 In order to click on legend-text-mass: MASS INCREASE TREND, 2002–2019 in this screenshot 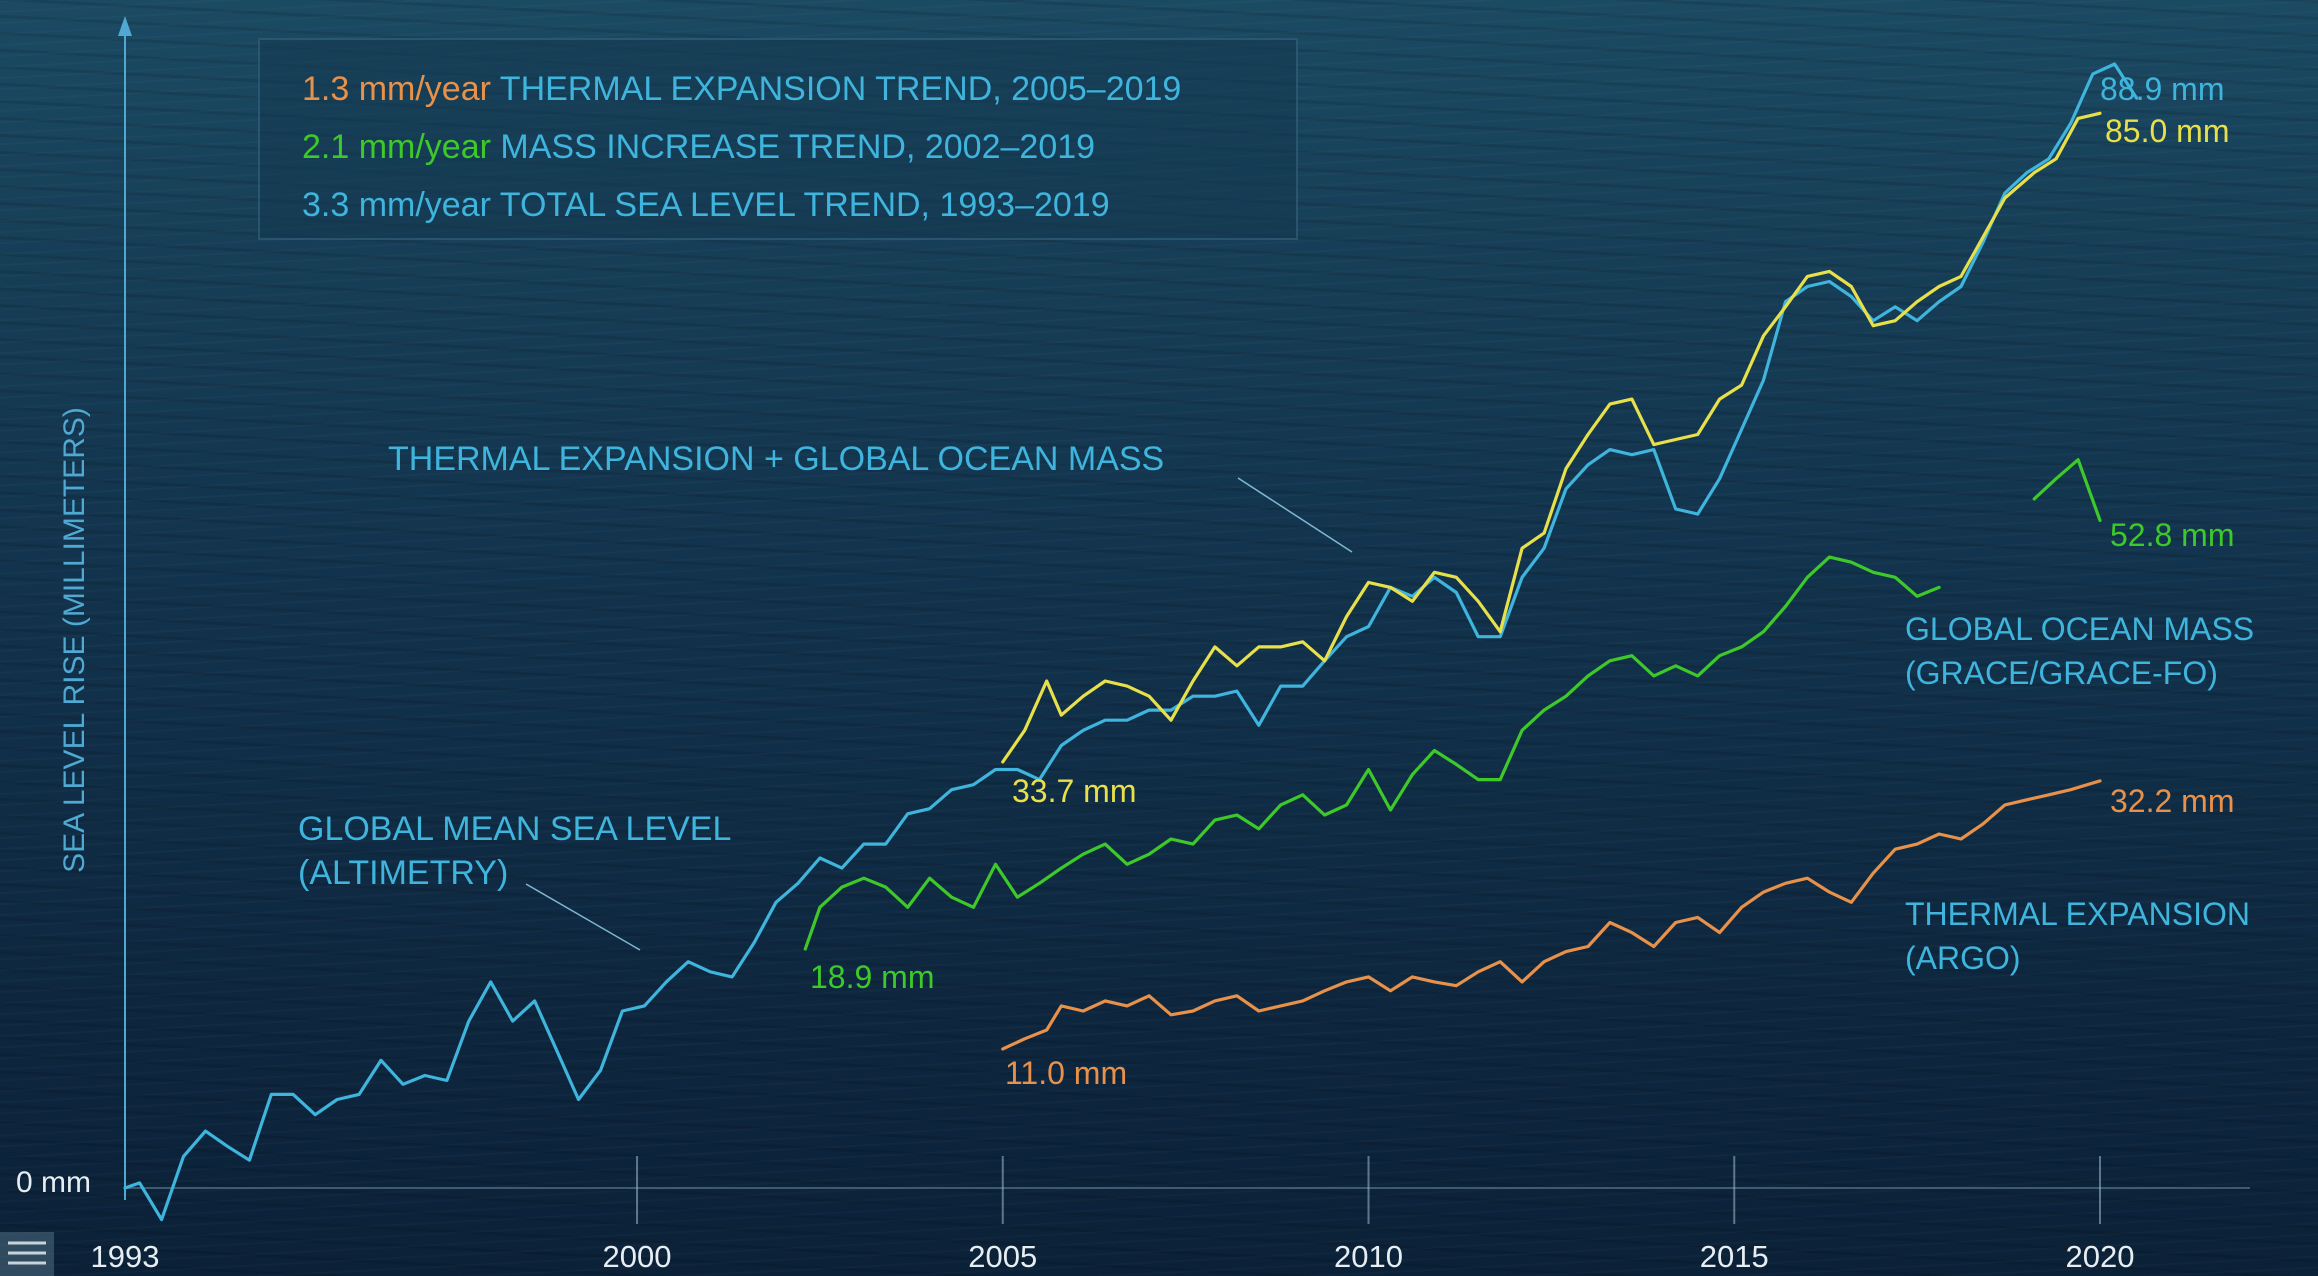, I will do `click(798, 147)`.